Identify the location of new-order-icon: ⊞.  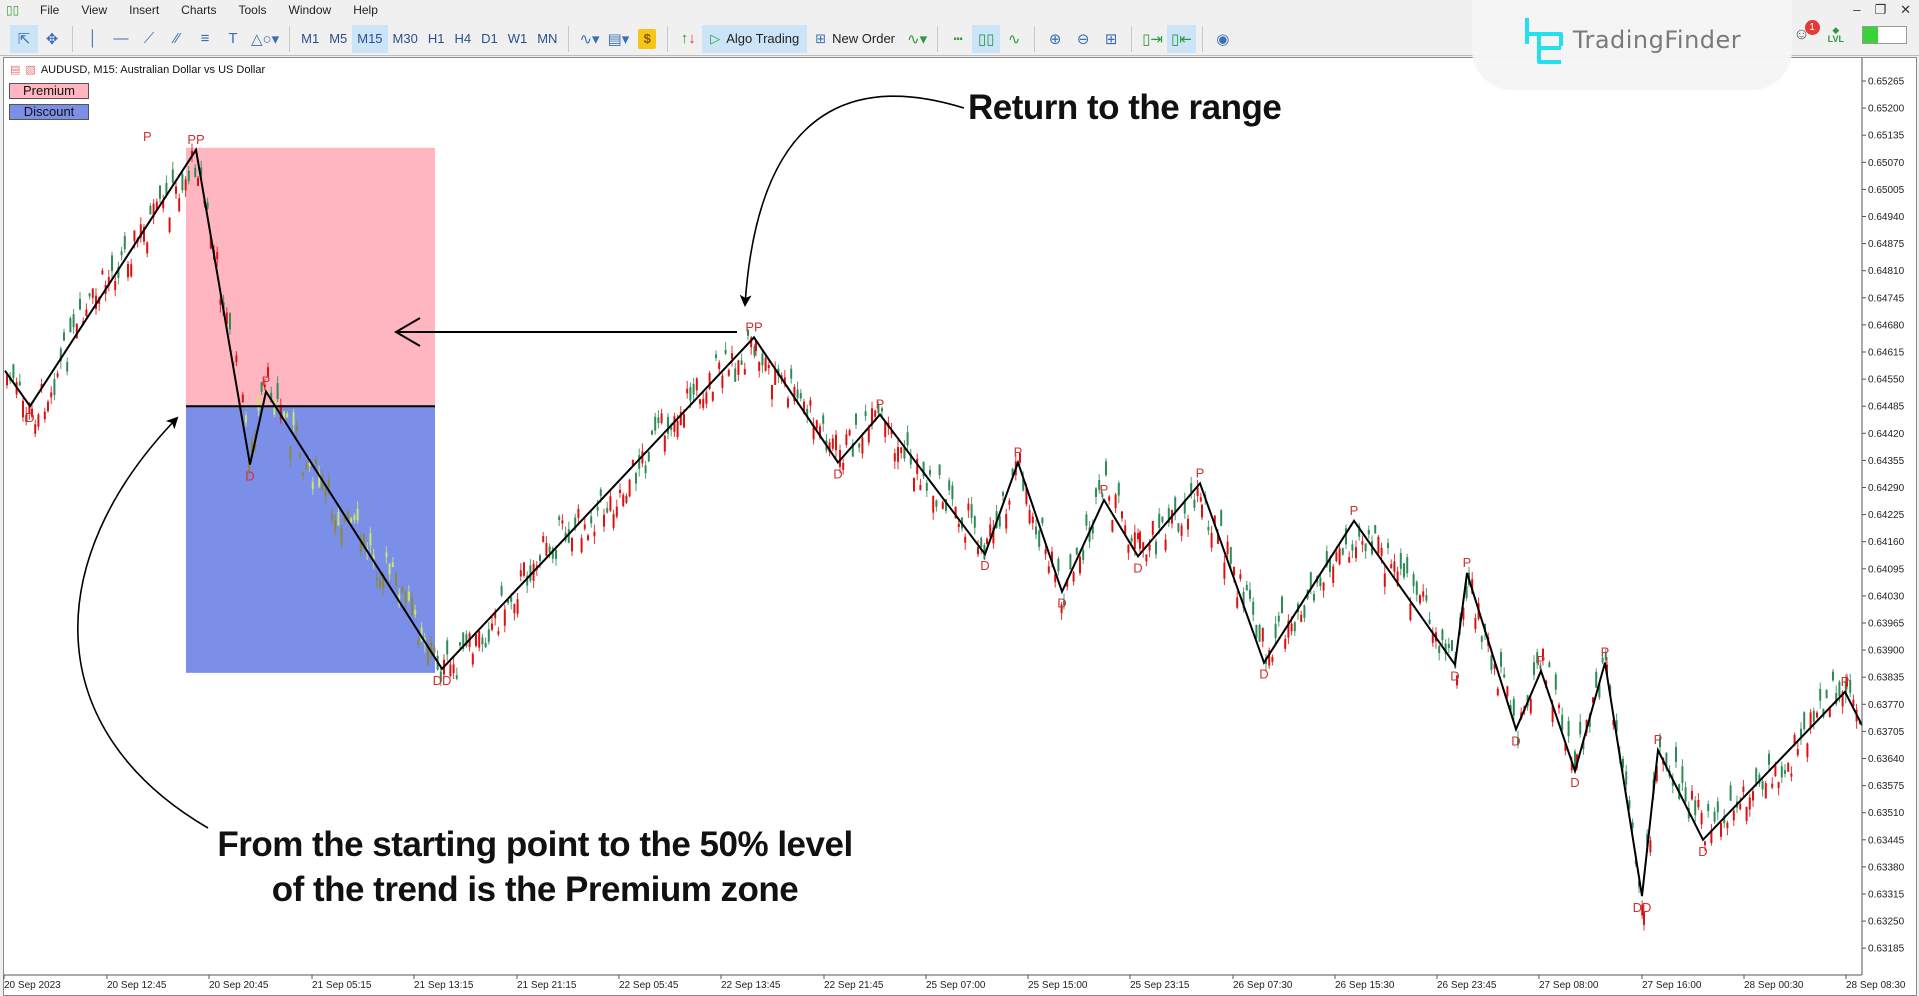
(821, 38).